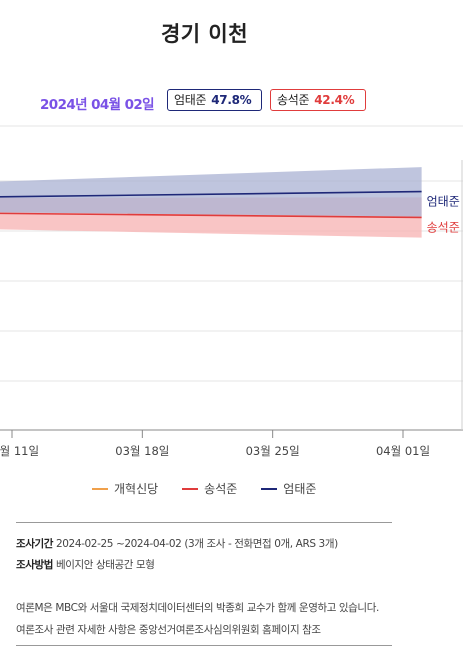 The image size is (463, 658). What do you see at coordinates (334, 100) in the screenshot?
I see `badge-value: 42.4%` at bounding box center [334, 100].